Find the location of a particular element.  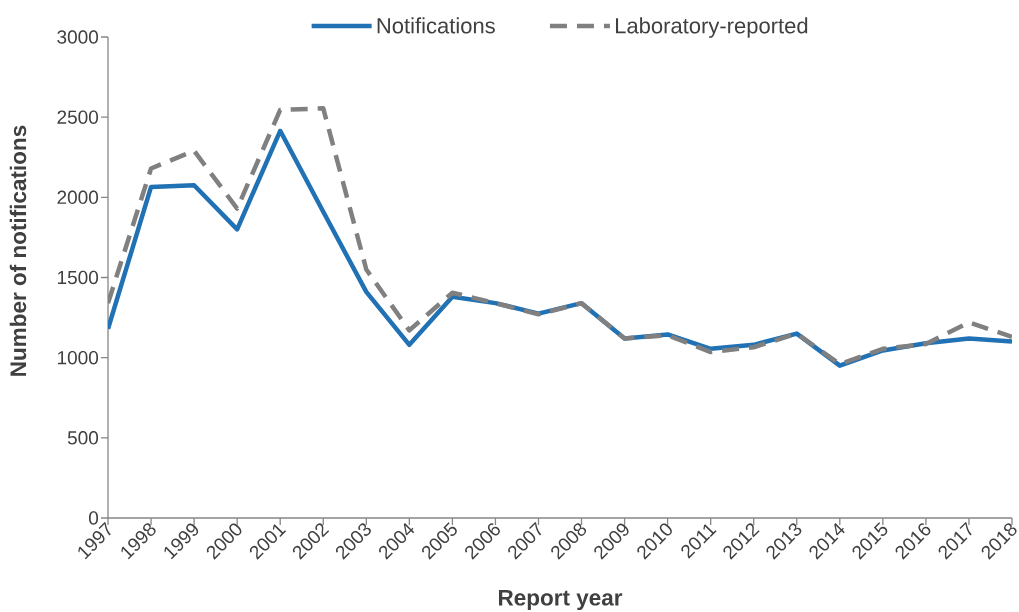

x-axis-title: Report year is located at coordinates (560, 600).